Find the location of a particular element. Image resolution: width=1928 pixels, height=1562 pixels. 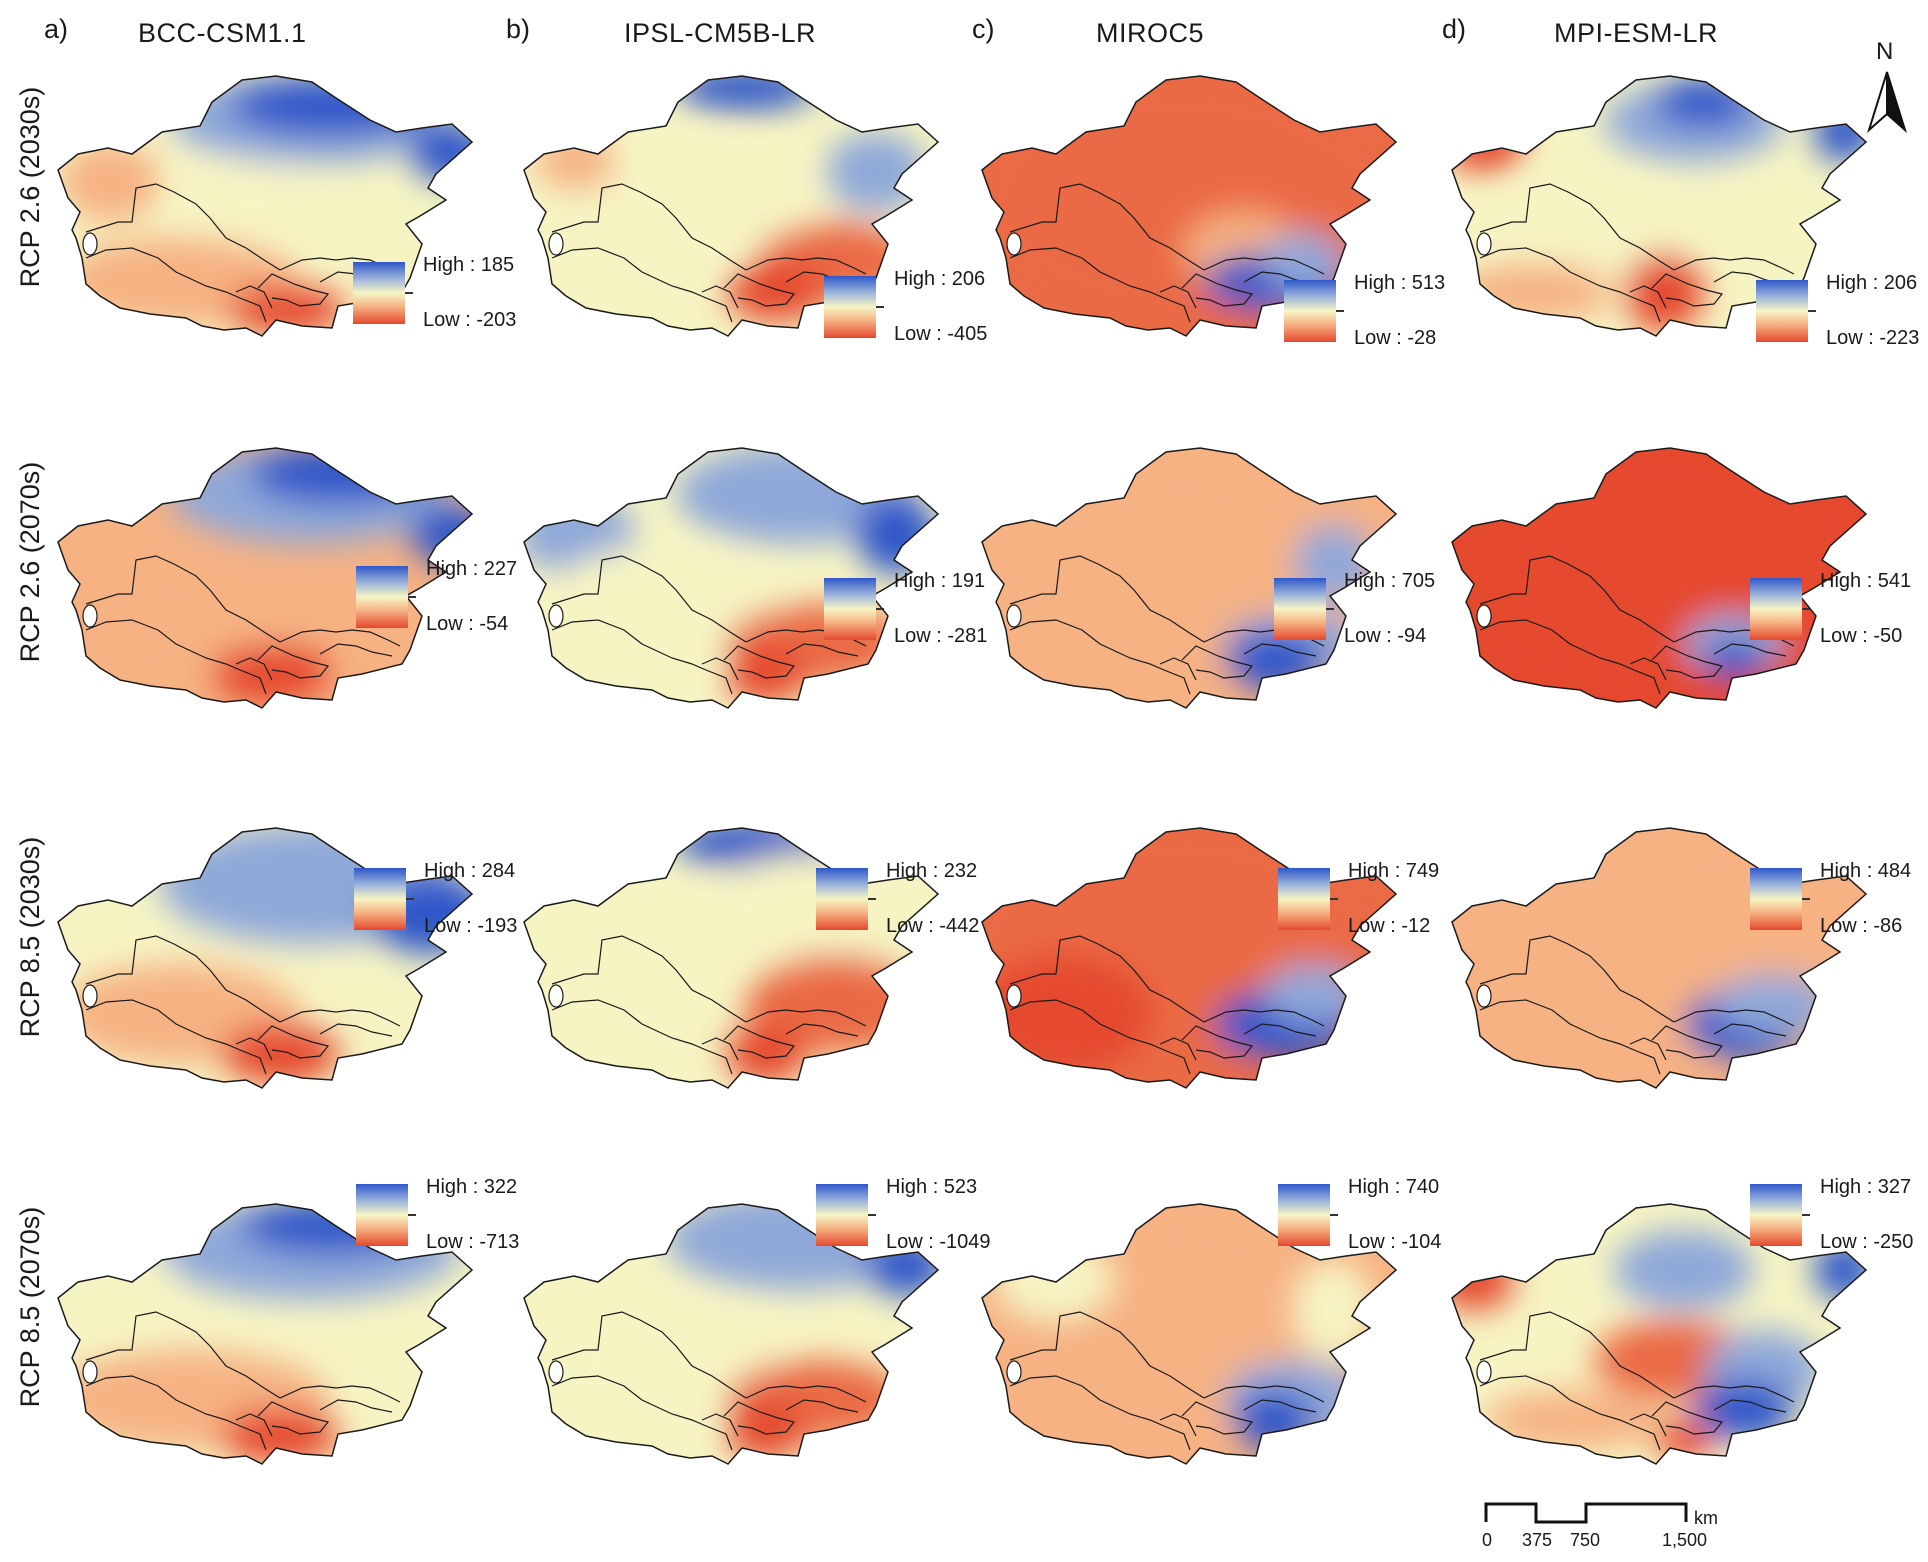

legend-rcp85-2070s-bcc: High : 322 Low : -713 is located at coordinates (476, 1225).